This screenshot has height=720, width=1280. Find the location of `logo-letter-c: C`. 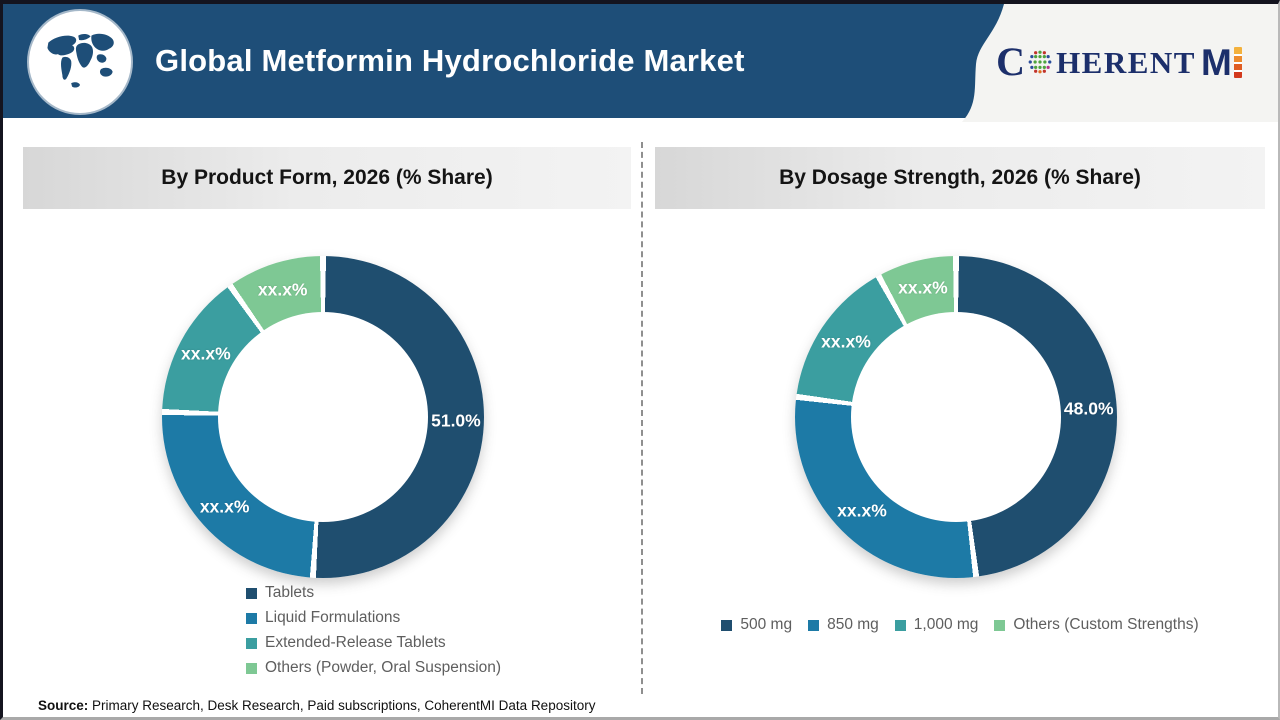

logo-letter-c: C is located at coordinates (1011, 61).